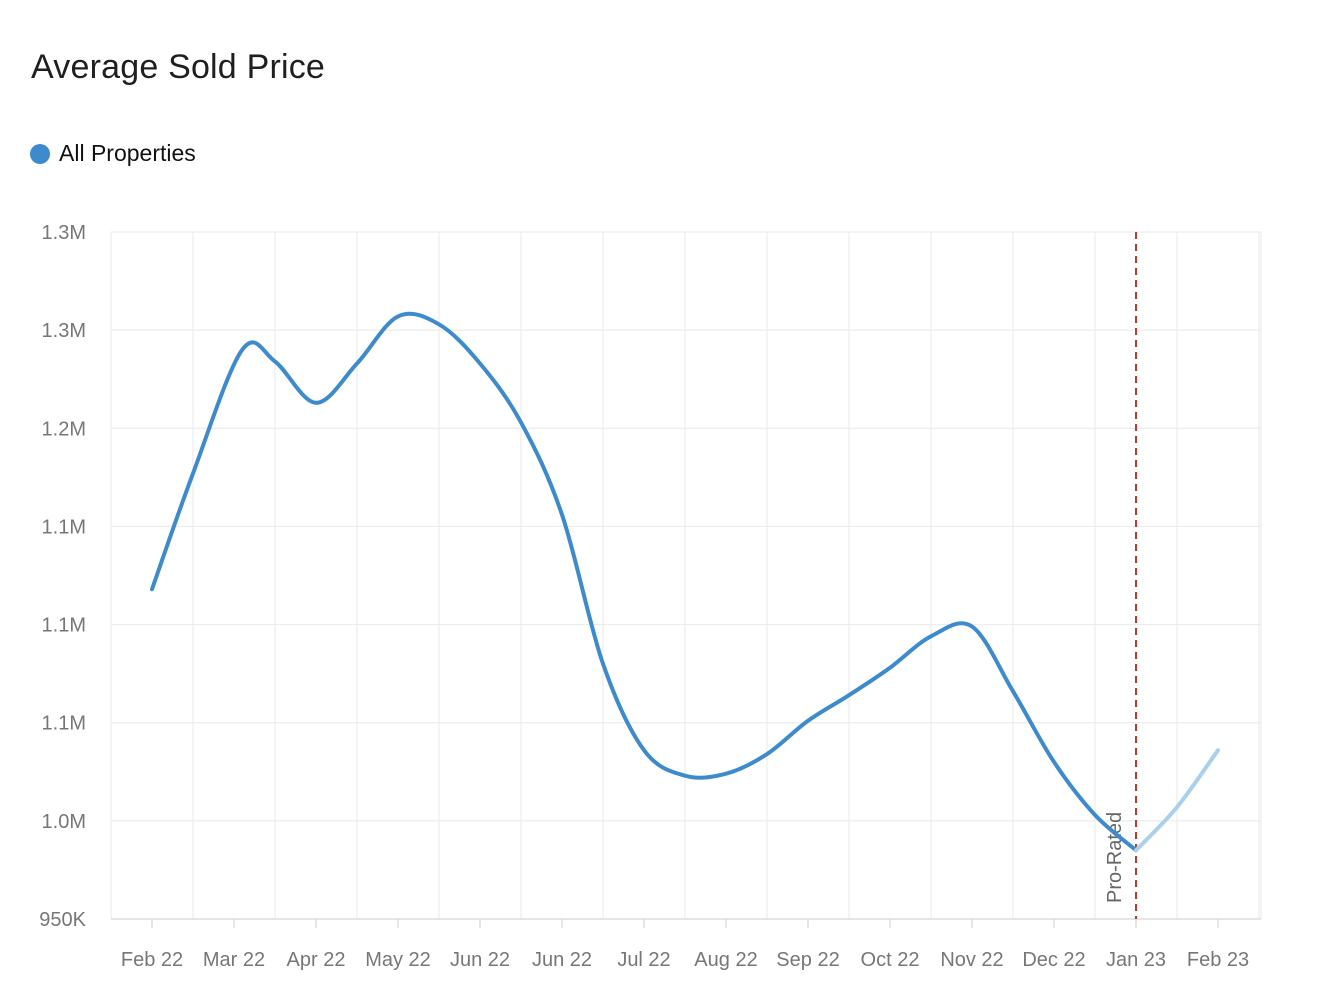  Describe the element at coordinates (1115, 857) in the screenshot. I see `pro-rated-label: Pro-Rated` at that location.